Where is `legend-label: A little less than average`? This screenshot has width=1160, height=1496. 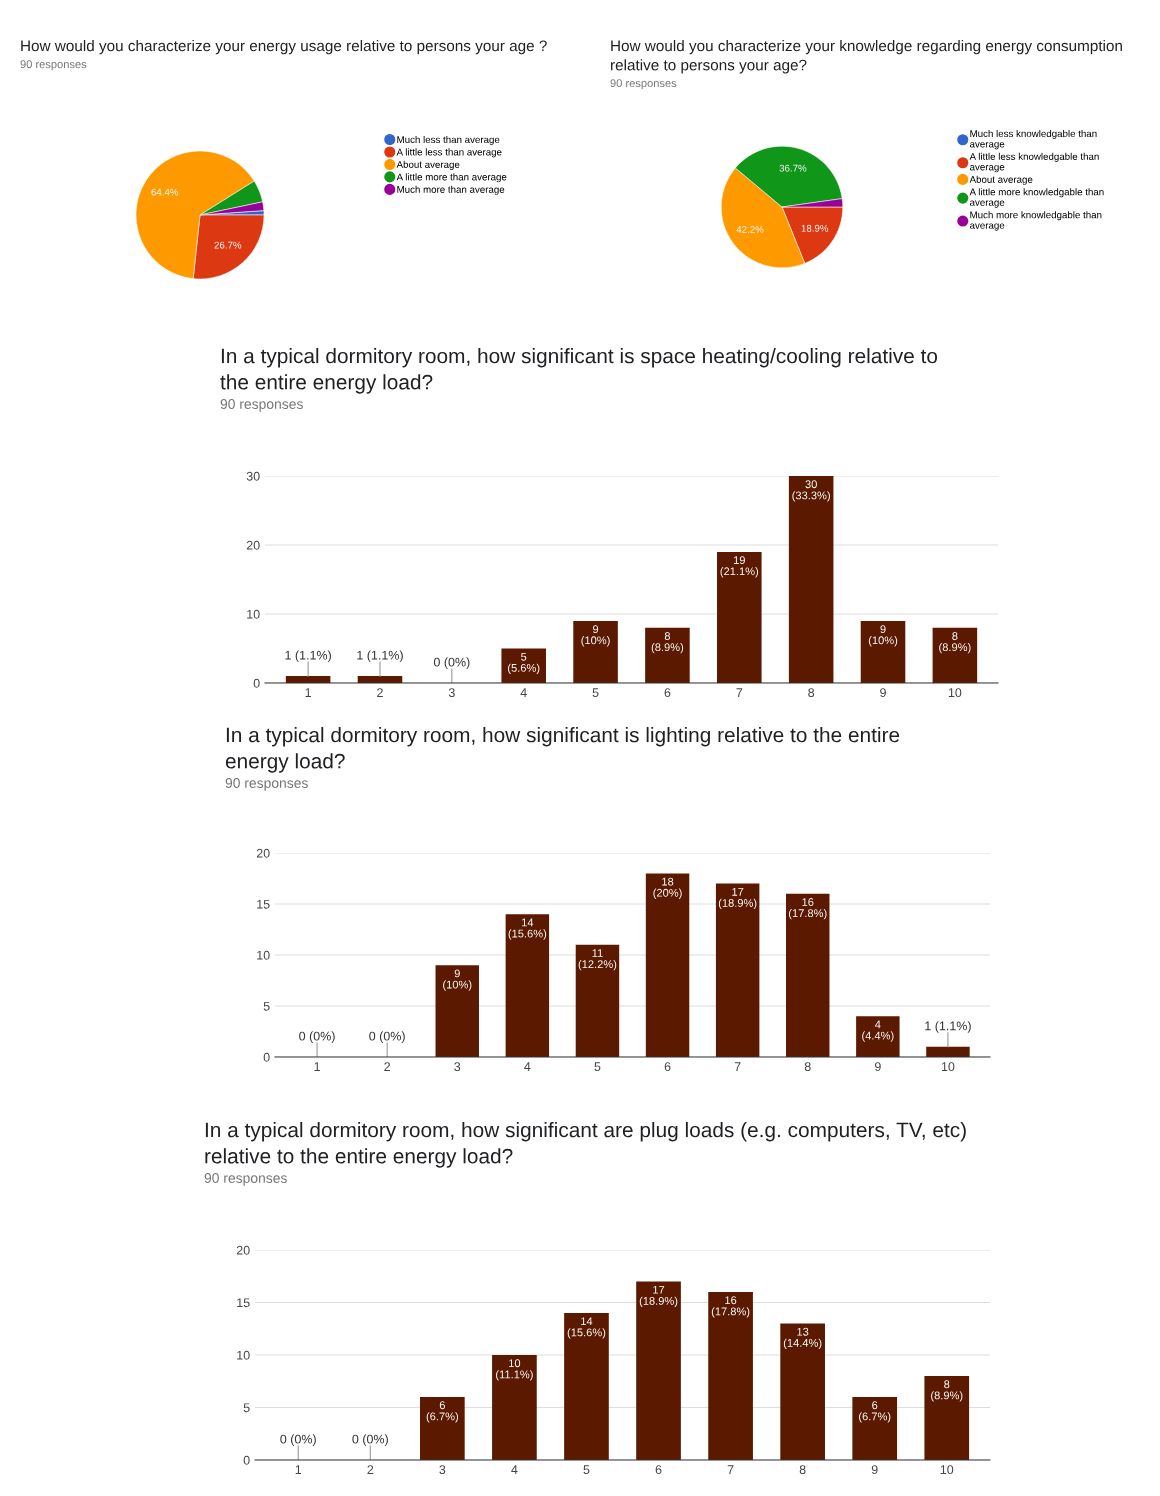 legend-label: A little less than average is located at coordinates (449, 153).